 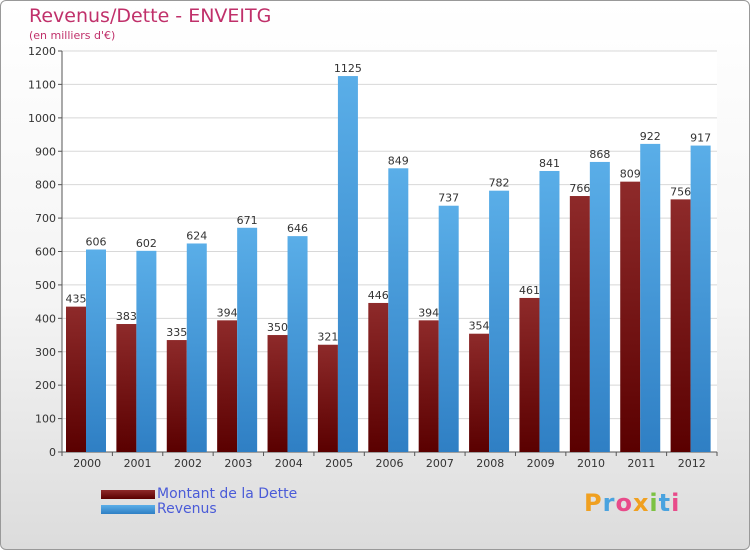 I want to click on y-tick-label: 300, so click(x=45, y=352).